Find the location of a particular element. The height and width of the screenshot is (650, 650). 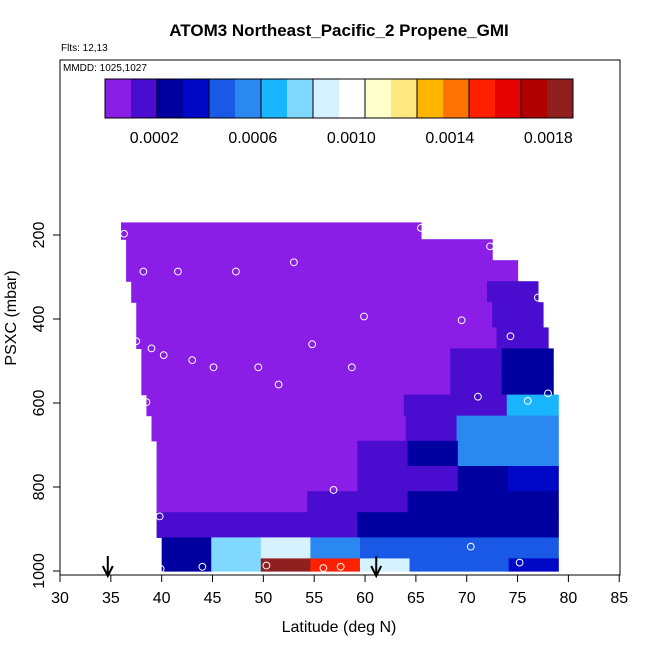

x-tick-label: 80 is located at coordinates (569, 598).